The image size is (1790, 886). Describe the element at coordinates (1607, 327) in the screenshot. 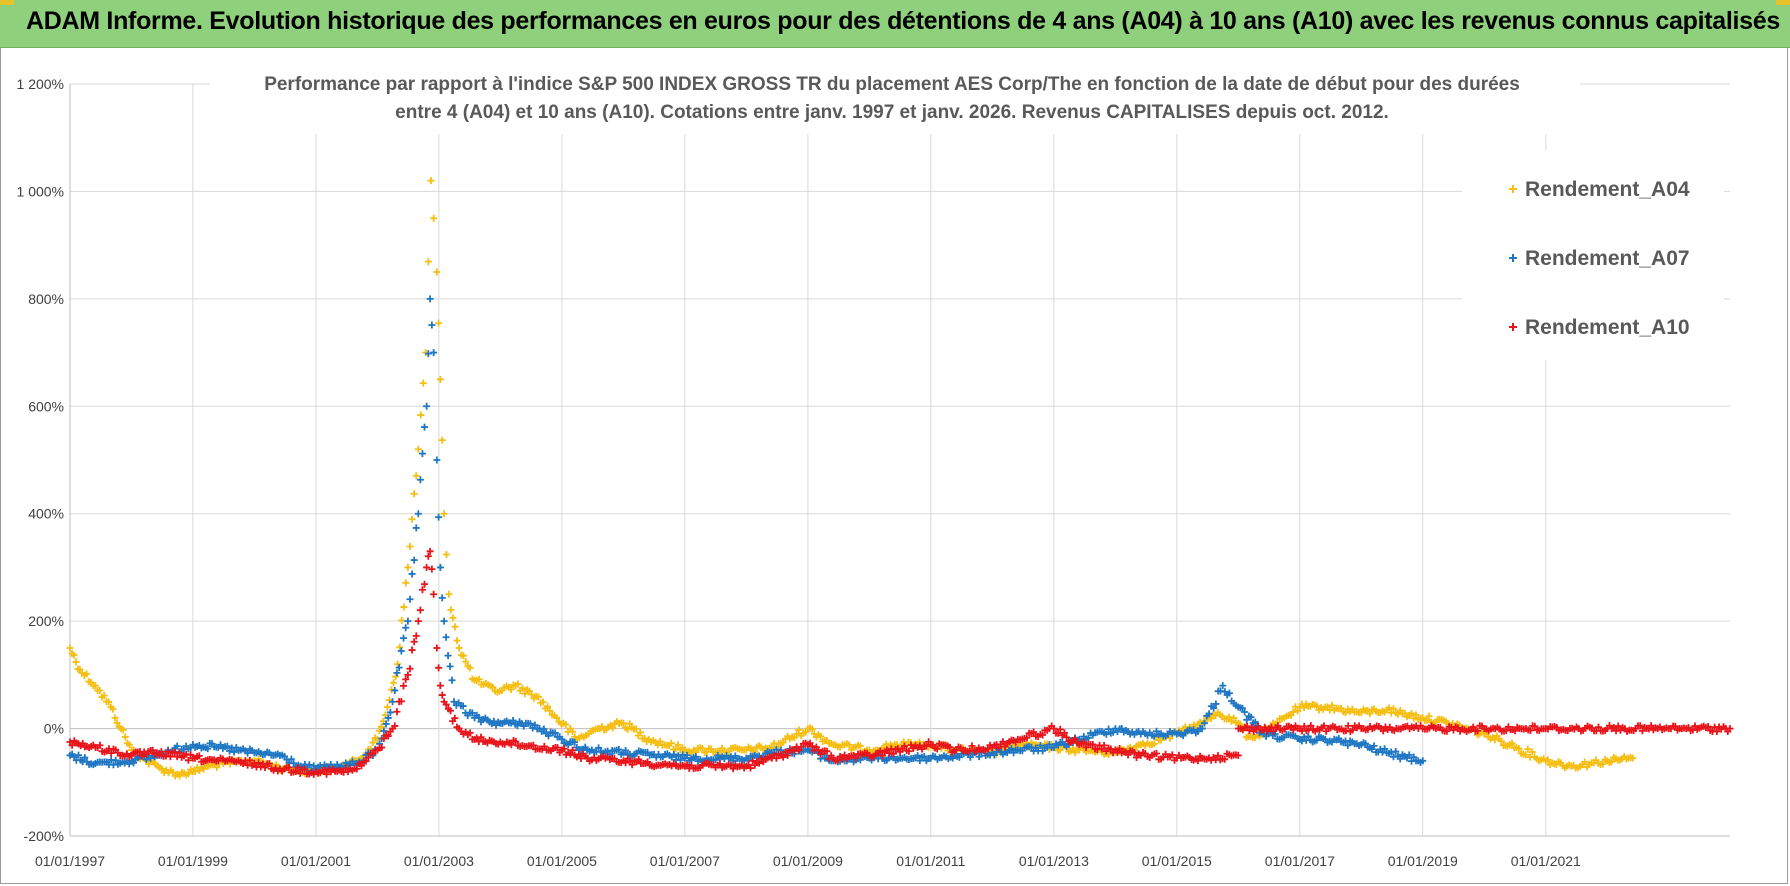

I see `legend-label: Rendement_A10` at that location.